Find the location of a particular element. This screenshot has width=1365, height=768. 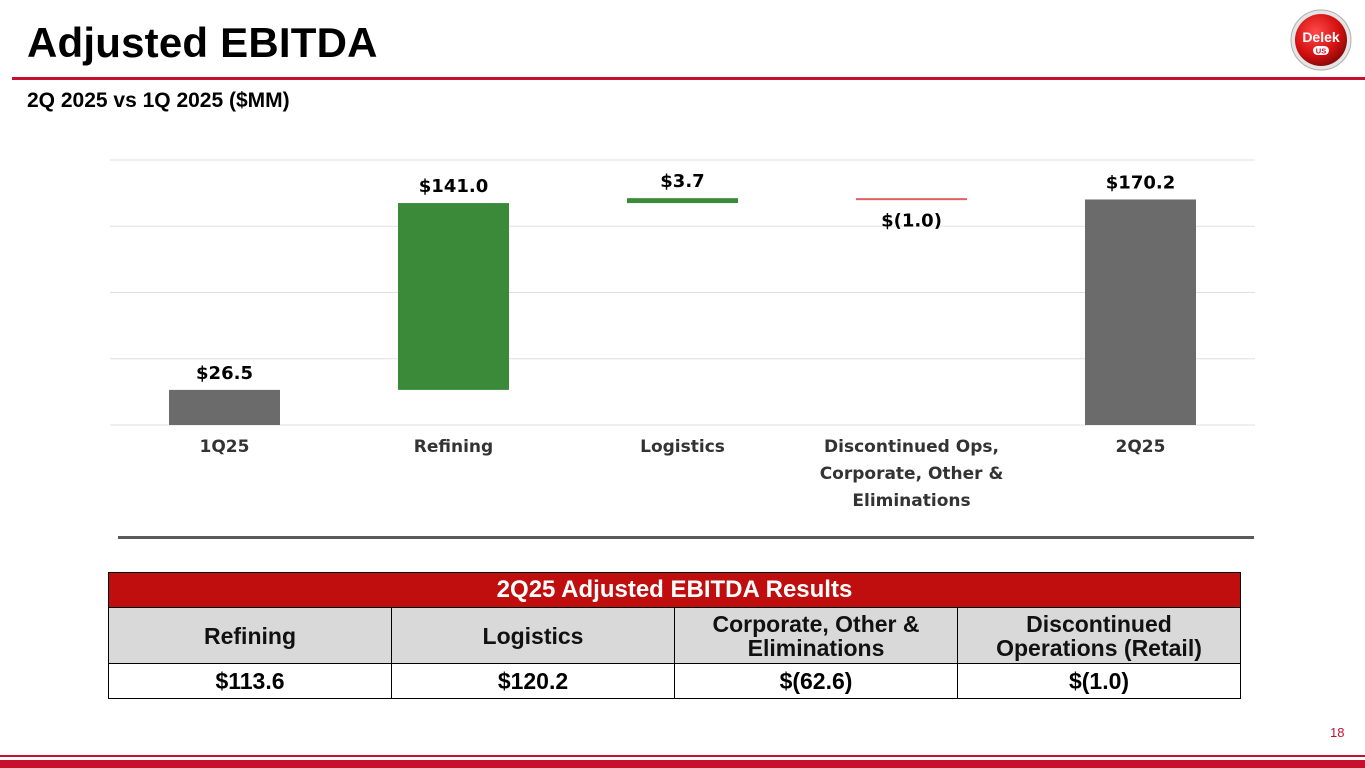

x-tick-label: Eliminations is located at coordinates (911, 501).